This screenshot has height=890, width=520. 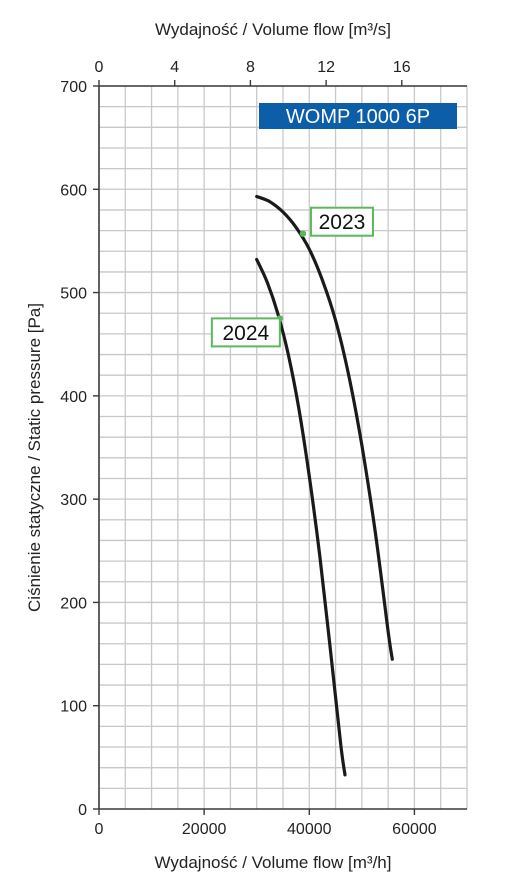 What do you see at coordinates (73, 500) in the screenshot?
I see `y-tick-label: 300` at bounding box center [73, 500].